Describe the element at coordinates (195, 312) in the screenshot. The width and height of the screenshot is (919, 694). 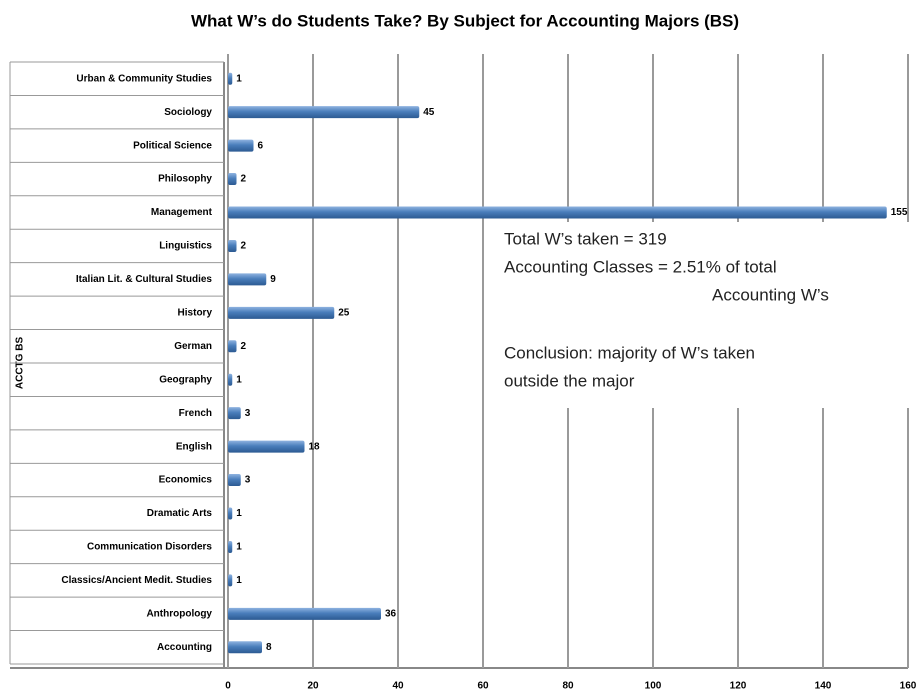
I see `y-tick-label: History` at that location.